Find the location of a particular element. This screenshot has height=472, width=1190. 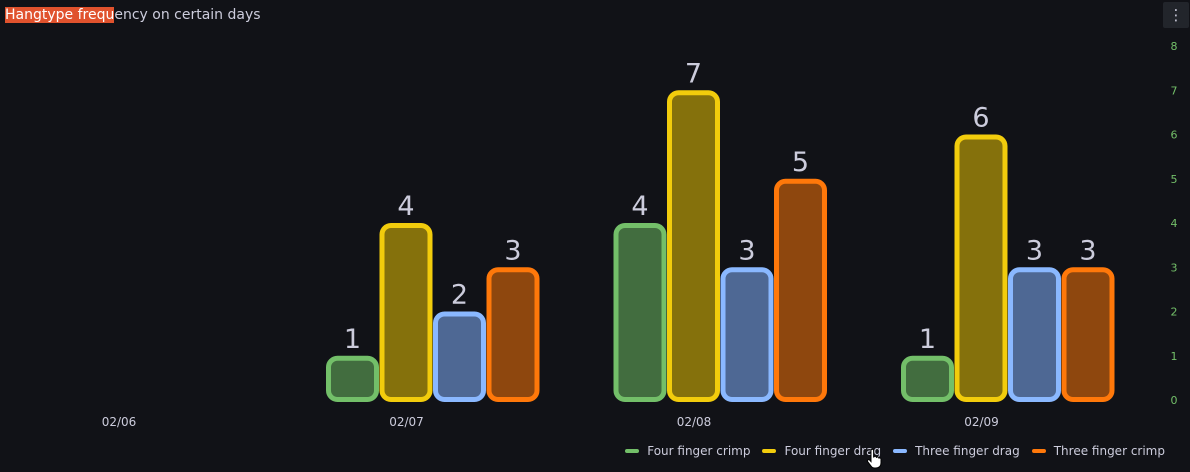

y-tick-label: 2 is located at coordinates (1174, 312).